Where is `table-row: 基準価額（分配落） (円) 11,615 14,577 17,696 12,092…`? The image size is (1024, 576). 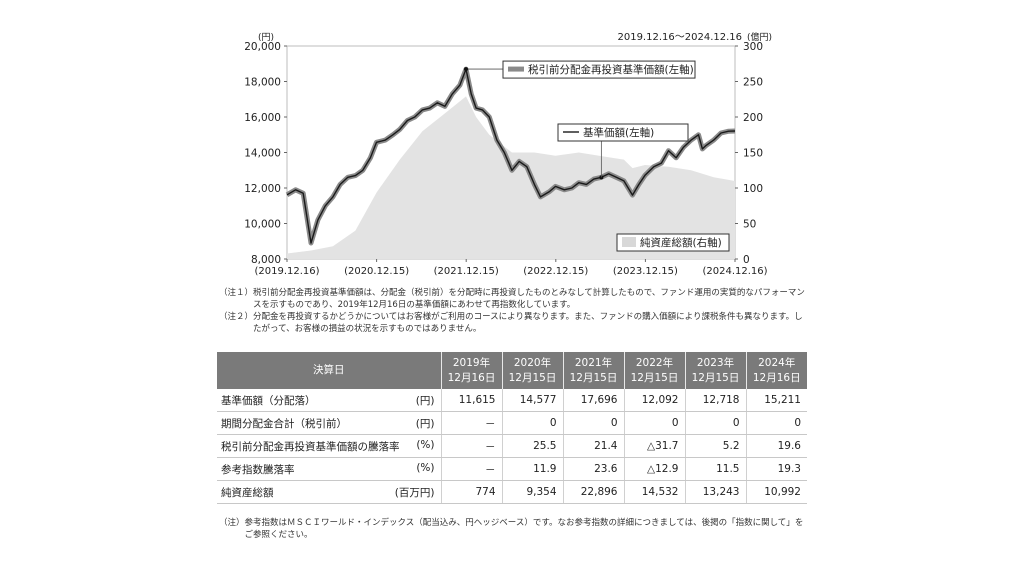 table-row: 基準価額（分配落） (円) 11,615 14,577 17,696 12,092… is located at coordinates (512, 400).